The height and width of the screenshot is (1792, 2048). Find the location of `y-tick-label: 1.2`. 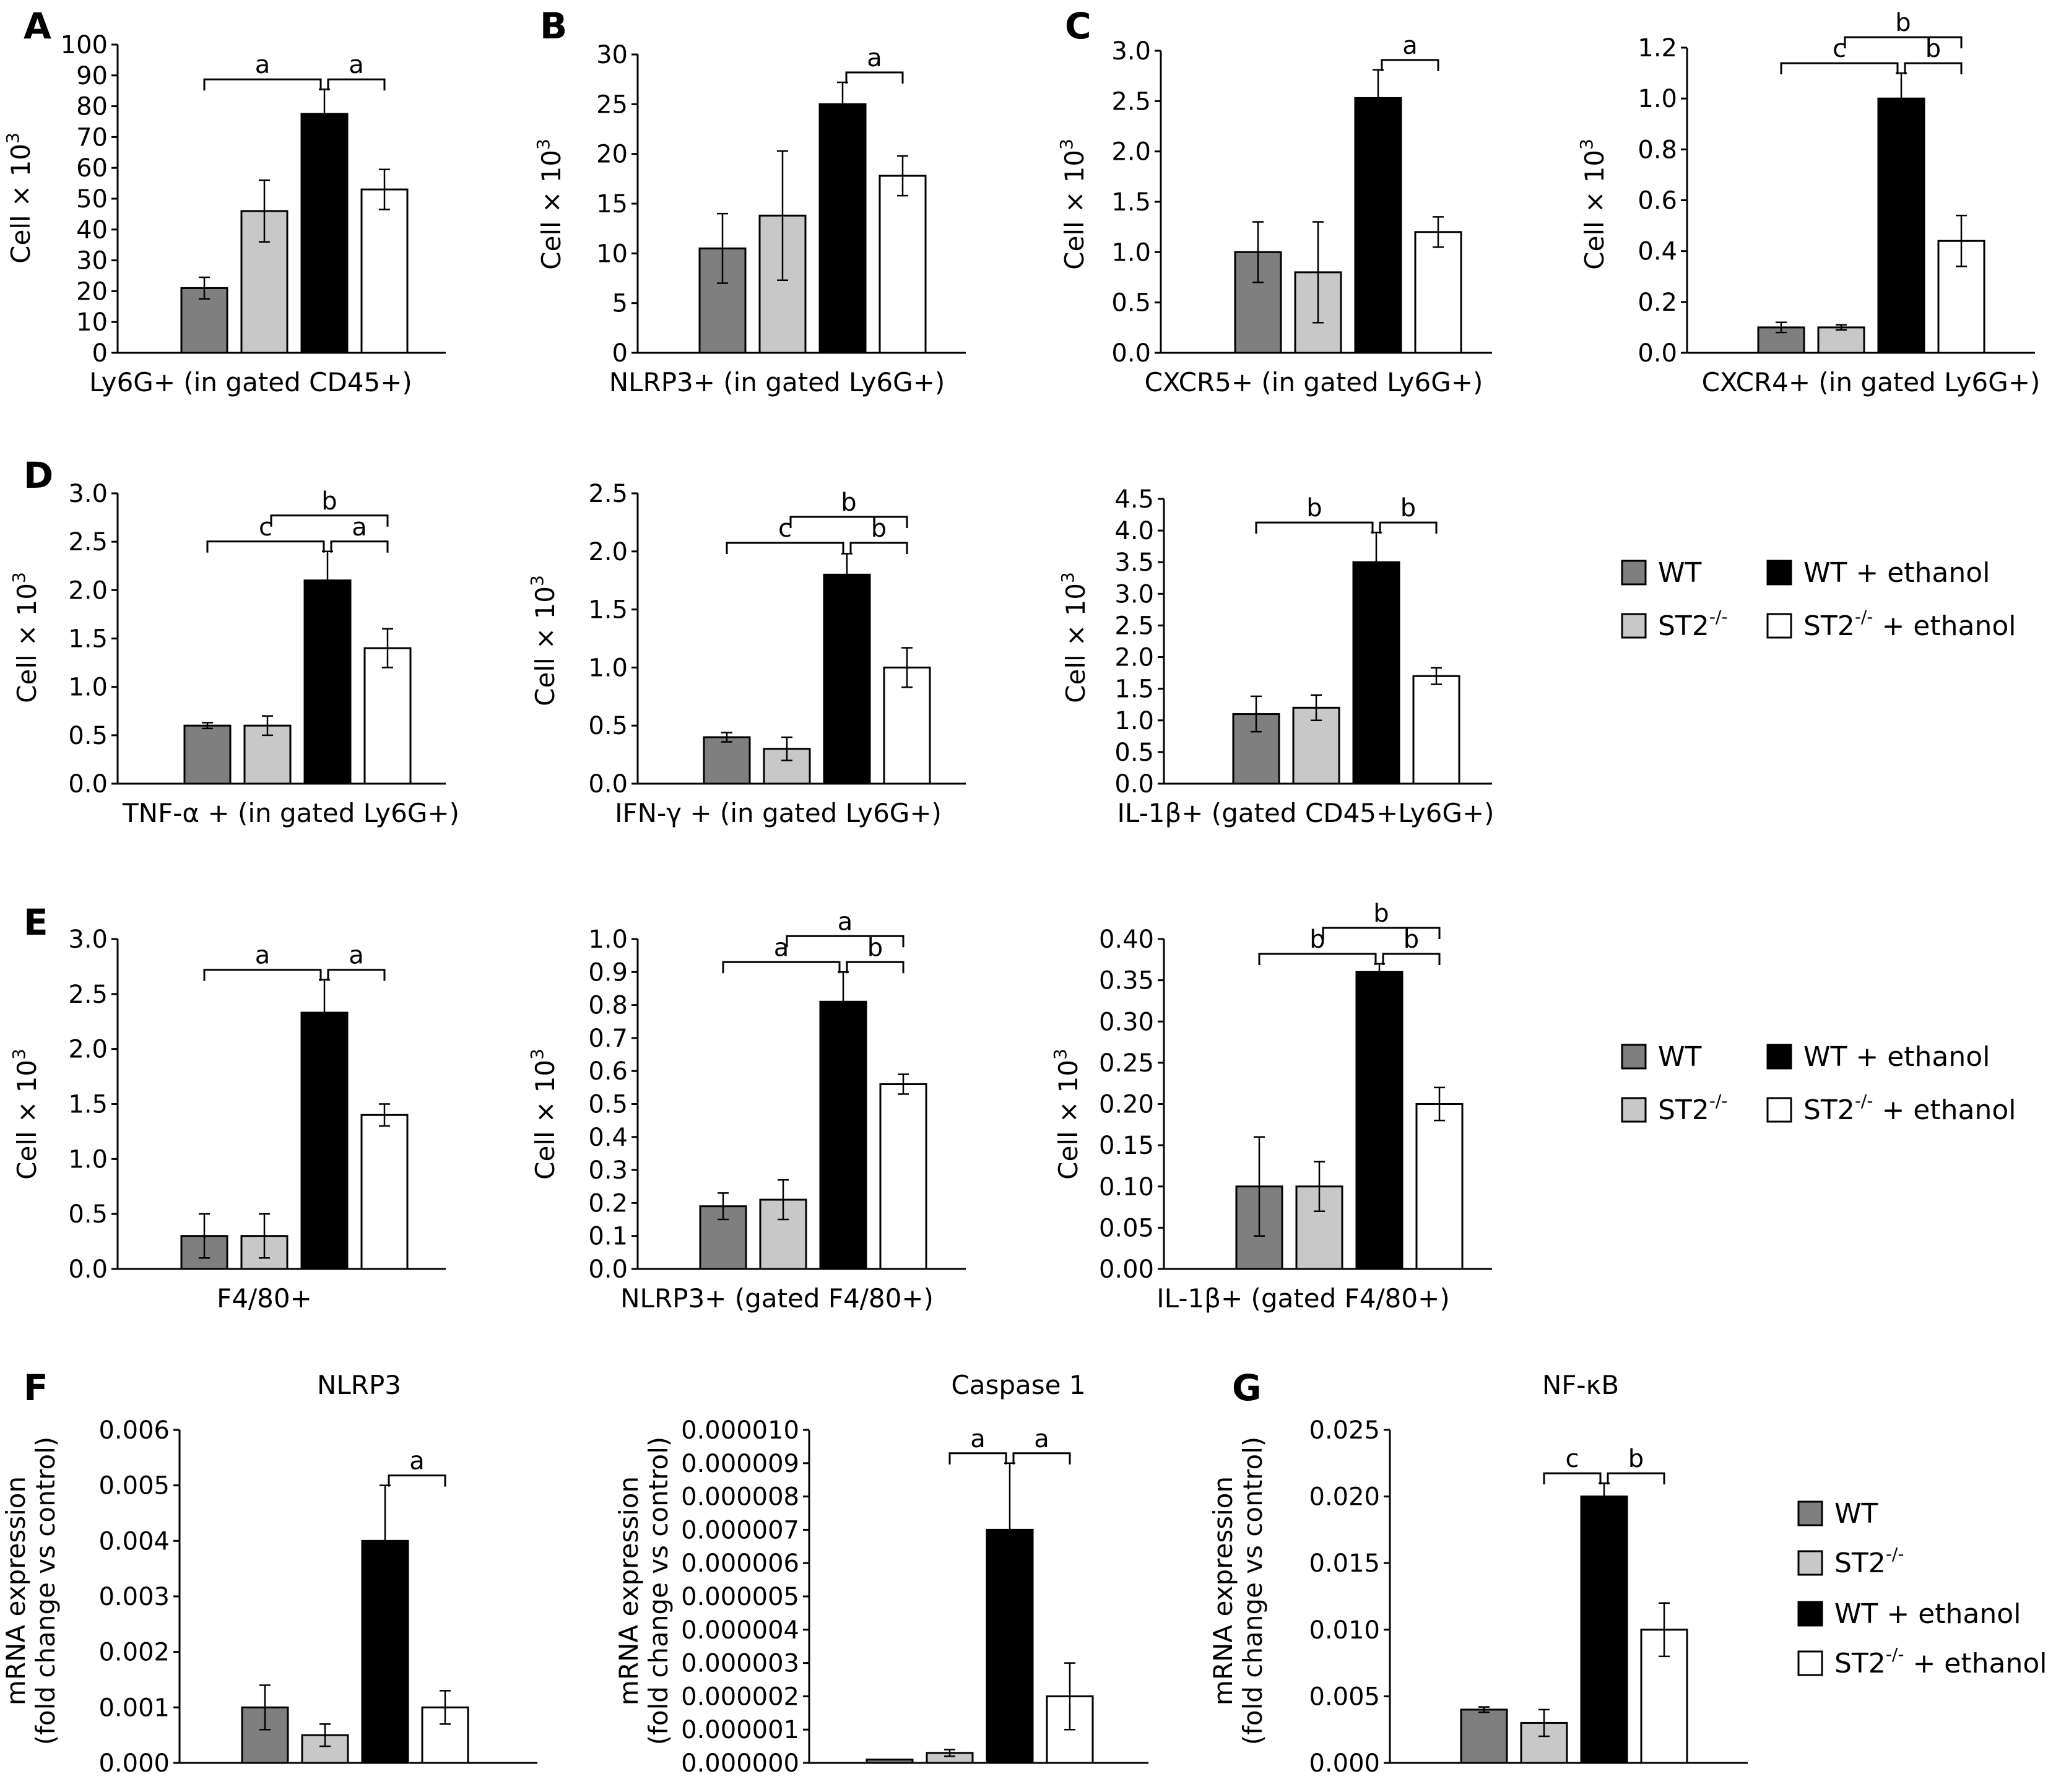

y-tick-label: 1.2 is located at coordinates (1657, 48).